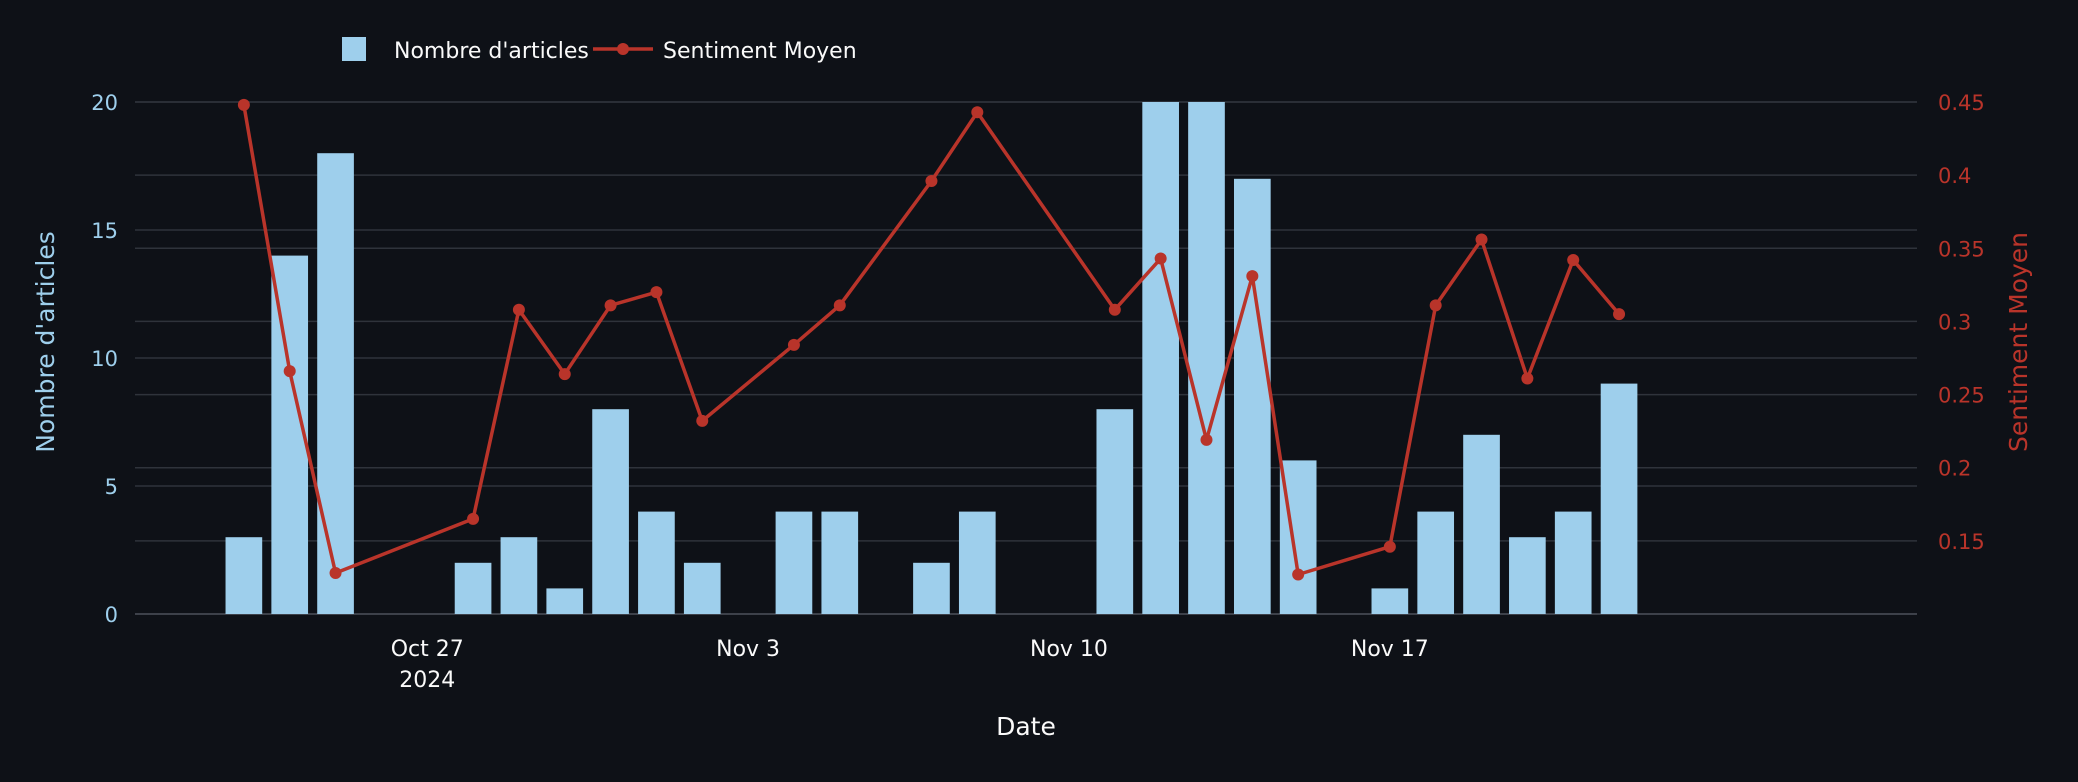 This screenshot has height=782, width=2078. Describe the element at coordinates (1390, 649) in the screenshot. I see `x-tick-label: Nov 17` at that location.